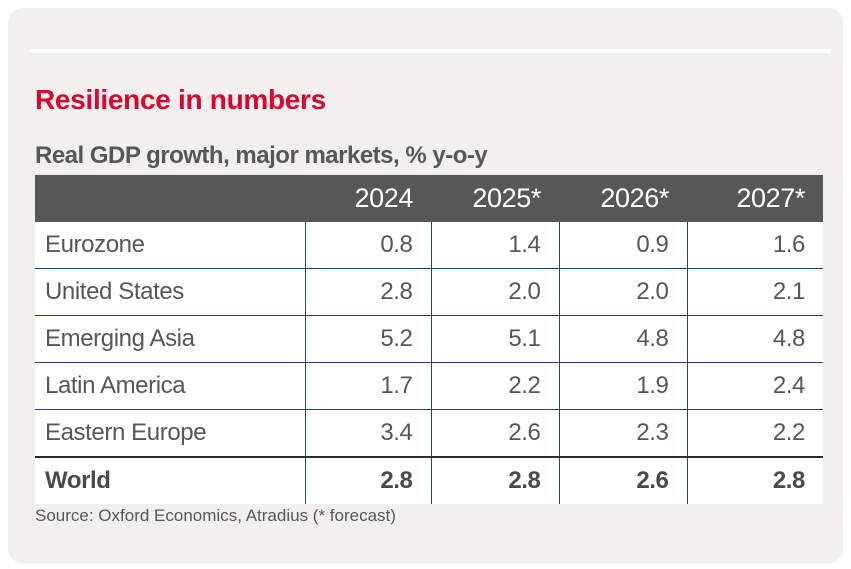 This screenshot has width=851, height=569. I want to click on table-row: Eurozone 0.8 1.4 0.9 1.6, so click(429, 245).